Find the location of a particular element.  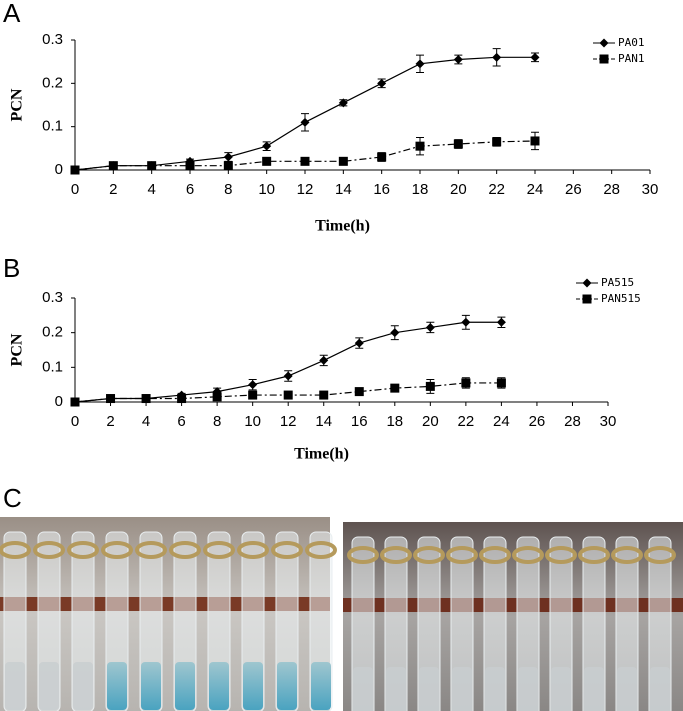

x-tick-label: 28 is located at coordinates (572, 421).